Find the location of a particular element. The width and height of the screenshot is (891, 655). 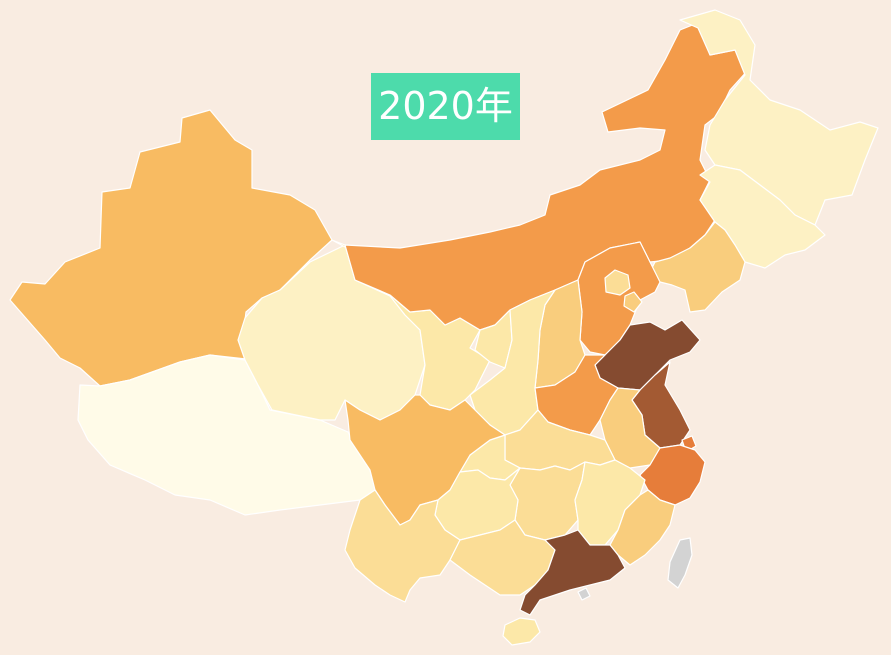

region-hainan is located at coordinates (521, 631).